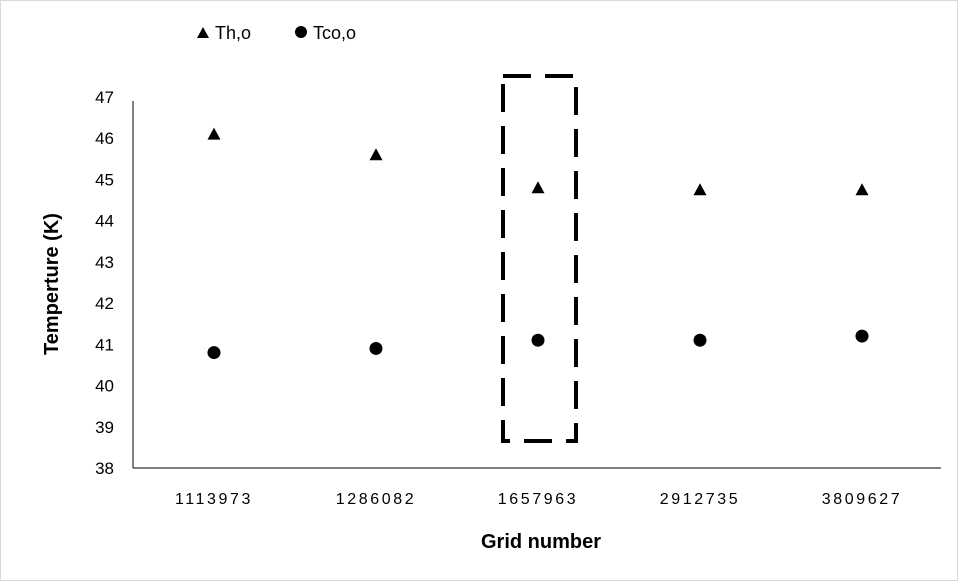  I want to click on legend-triangle-marker, so click(203, 32).